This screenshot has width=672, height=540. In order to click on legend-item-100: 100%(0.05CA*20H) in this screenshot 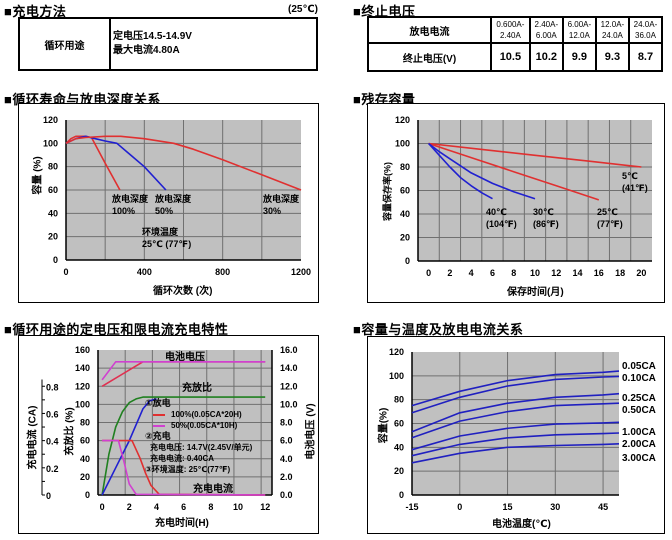, I will do `click(197, 414)`.